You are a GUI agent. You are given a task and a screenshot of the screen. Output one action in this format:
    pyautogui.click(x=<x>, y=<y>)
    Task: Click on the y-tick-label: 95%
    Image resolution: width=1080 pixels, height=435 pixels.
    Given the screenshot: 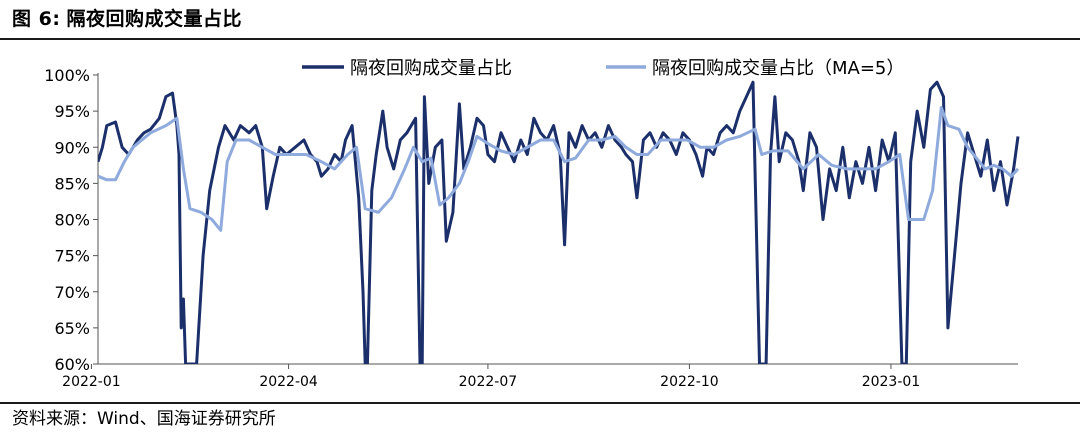 What is the action you would take?
    pyautogui.click(x=72, y=111)
    